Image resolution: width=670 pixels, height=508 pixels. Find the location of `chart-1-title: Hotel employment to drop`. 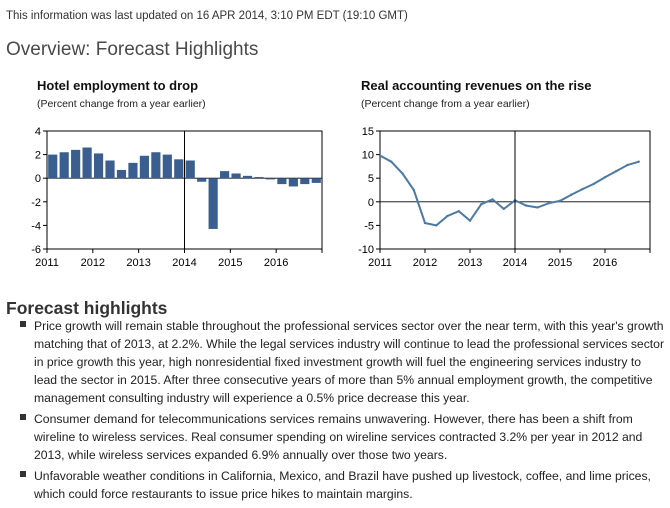

chart-1-title: Hotel employment to drop is located at coordinates (118, 85).